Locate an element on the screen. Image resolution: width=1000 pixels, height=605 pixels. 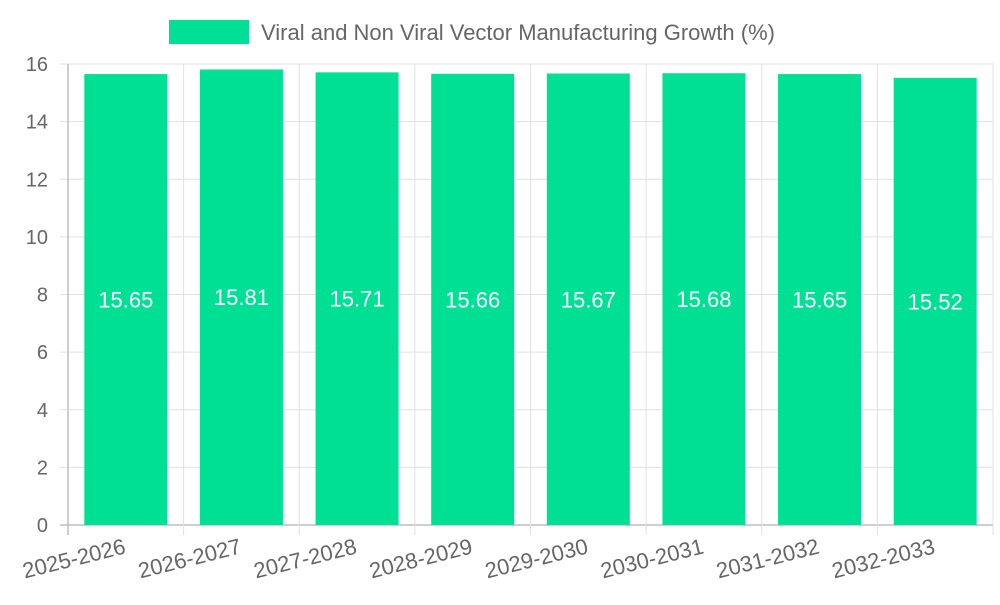
y-tick-label: 0 is located at coordinates (42, 526).